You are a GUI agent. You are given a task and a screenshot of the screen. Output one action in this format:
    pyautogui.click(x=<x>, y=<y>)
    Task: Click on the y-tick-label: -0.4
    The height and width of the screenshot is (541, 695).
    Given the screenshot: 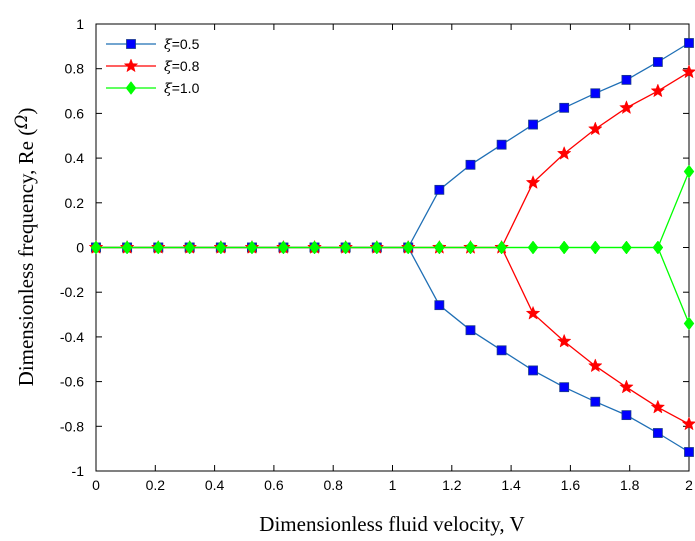 What is the action you would take?
    pyautogui.click(x=72, y=337)
    